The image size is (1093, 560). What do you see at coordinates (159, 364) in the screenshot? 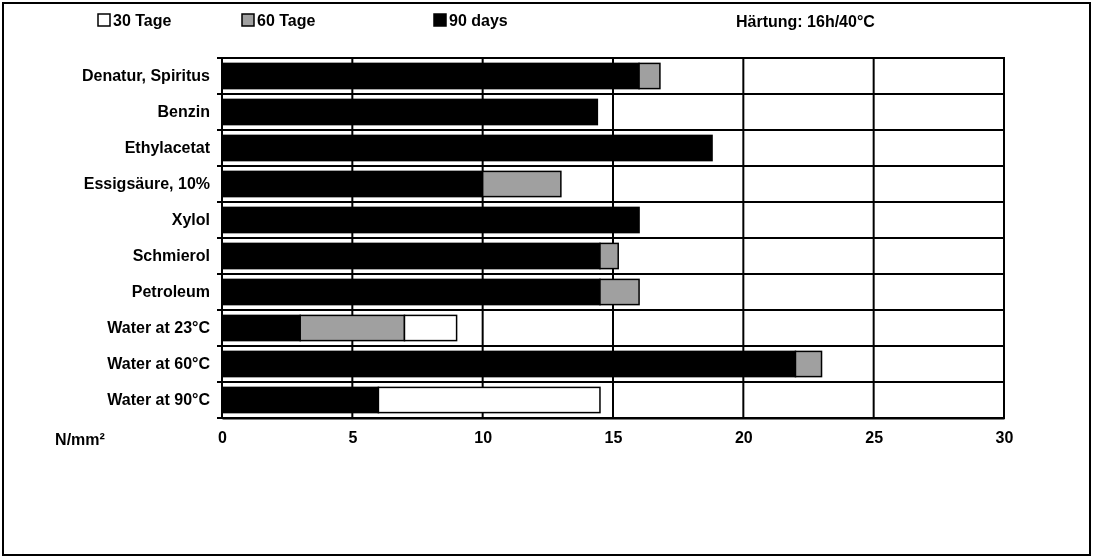
I see `y-tick-label: Water at 60°C` at bounding box center [159, 364].